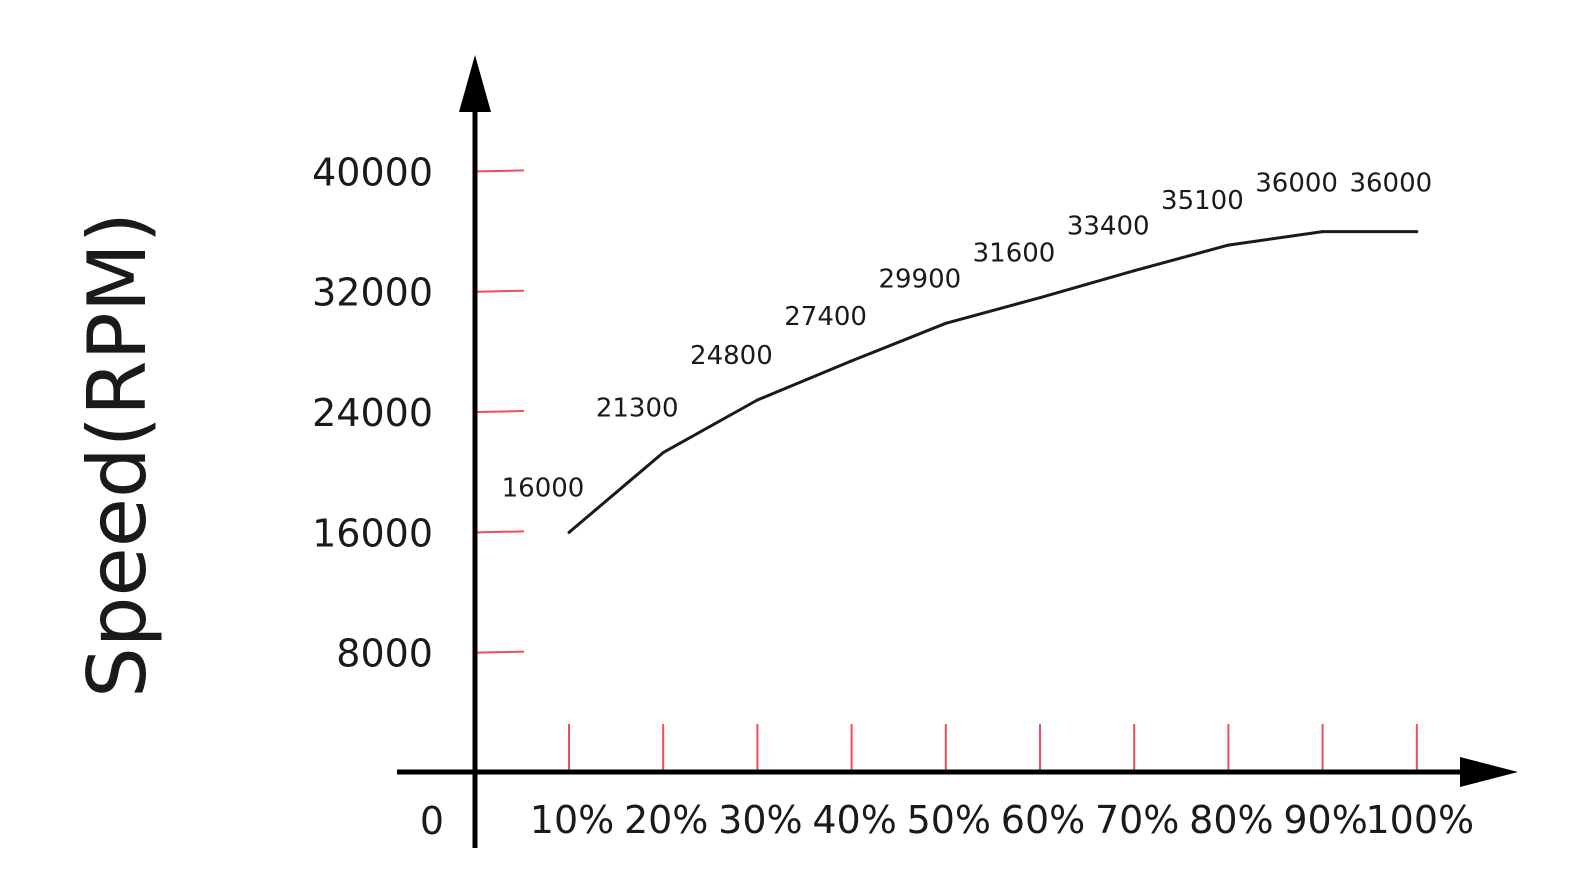 The width and height of the screenshot is (1571, 895). I want to click on y-tick-label-16000: 16000, so click(372, 533).